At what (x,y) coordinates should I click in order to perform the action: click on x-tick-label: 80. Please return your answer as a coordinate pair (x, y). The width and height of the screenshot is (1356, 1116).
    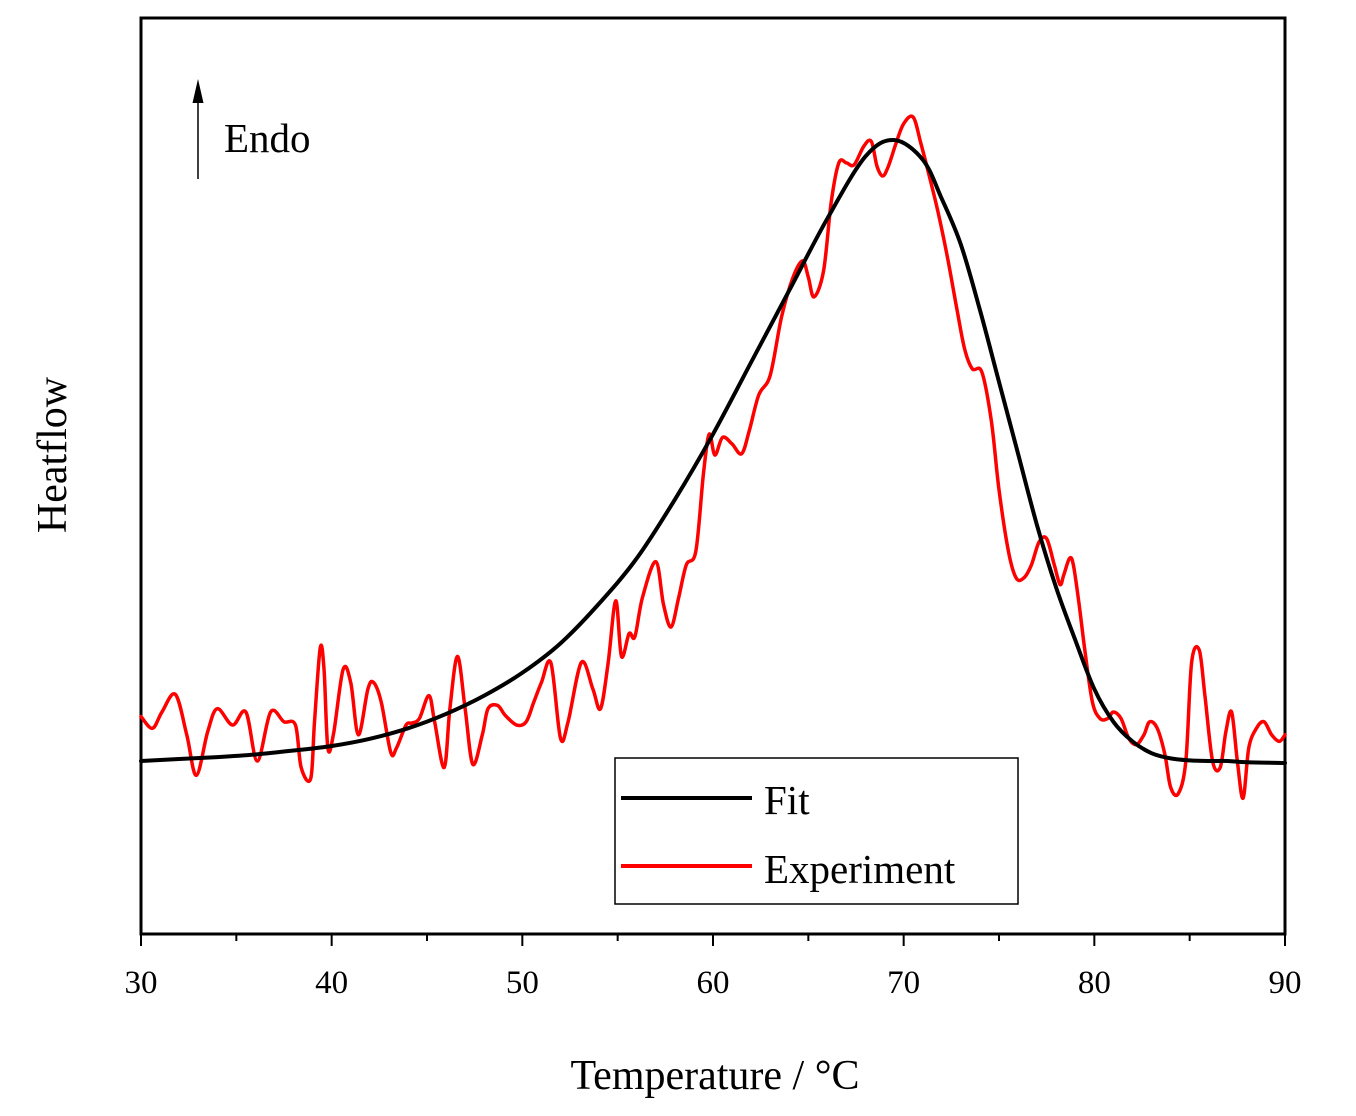
    Looking at the image, I should click on (1094, 983).